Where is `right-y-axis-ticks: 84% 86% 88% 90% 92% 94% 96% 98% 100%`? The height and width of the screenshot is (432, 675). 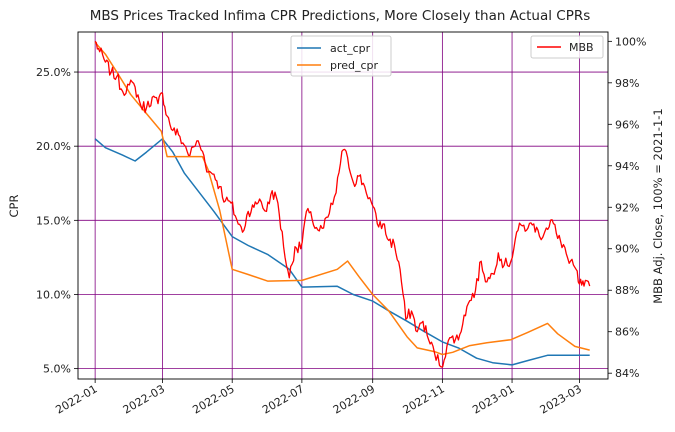 right-y-axis-ticks: 84% 86% 88% 90% 92% 94% 96% 98% 100% is located at coordinates (627, 207).